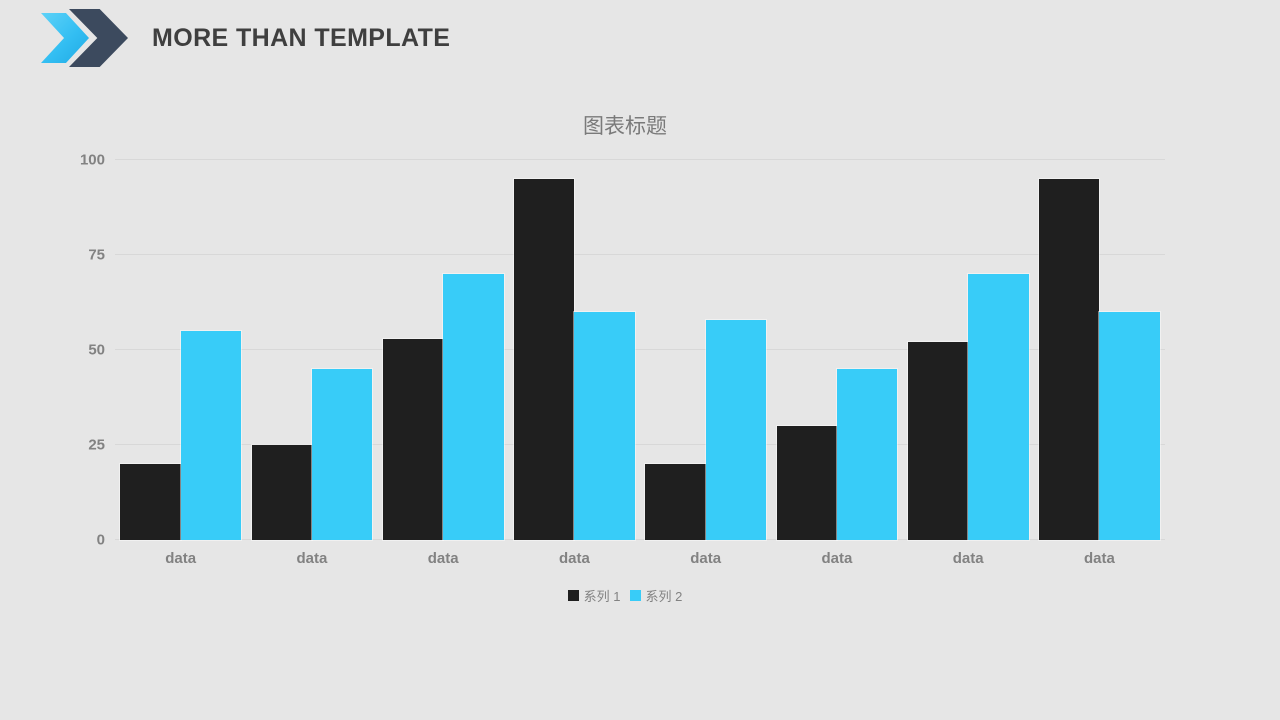  What do you see at coordinates (86, 39) in the screenshot?
I see `double-chevron-logo` at bounding box center [86, 39].